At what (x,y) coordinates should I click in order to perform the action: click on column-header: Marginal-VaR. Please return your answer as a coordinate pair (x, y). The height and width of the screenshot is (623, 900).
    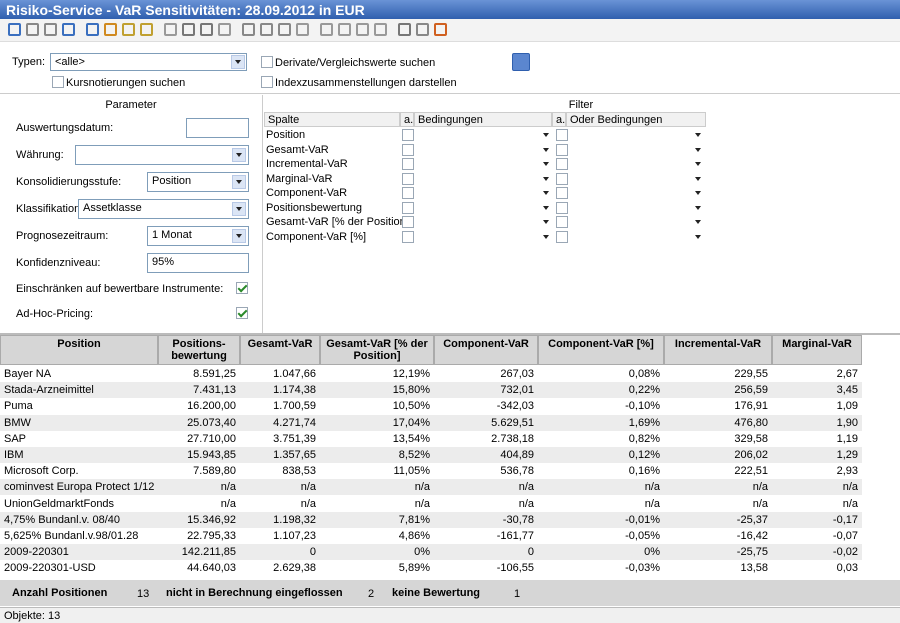
    Looking at the image, I should click on (817, 350).